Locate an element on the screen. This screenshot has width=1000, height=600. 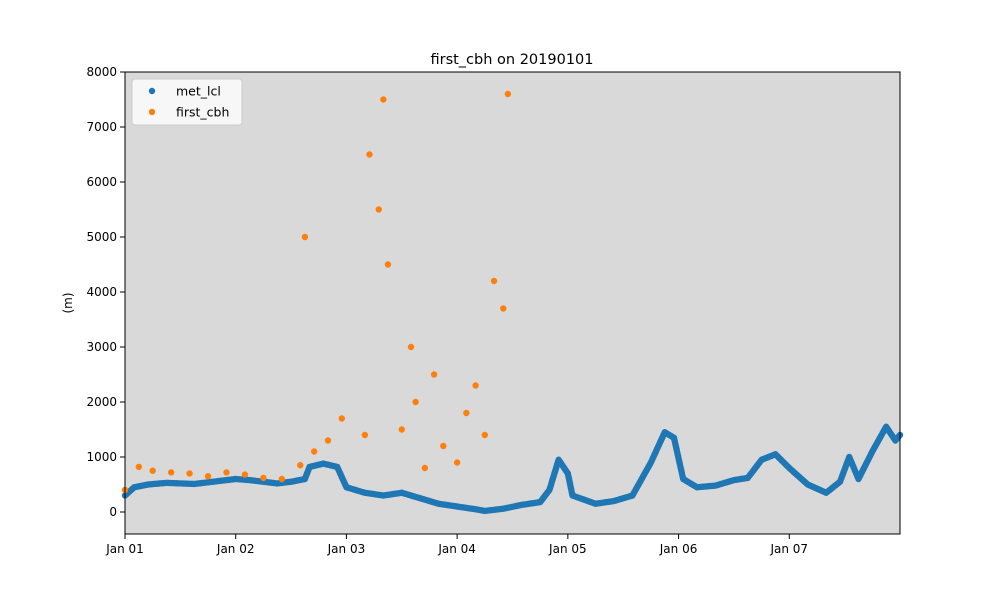
y-tick-label: 4000 is located at coordinates (101, 292).